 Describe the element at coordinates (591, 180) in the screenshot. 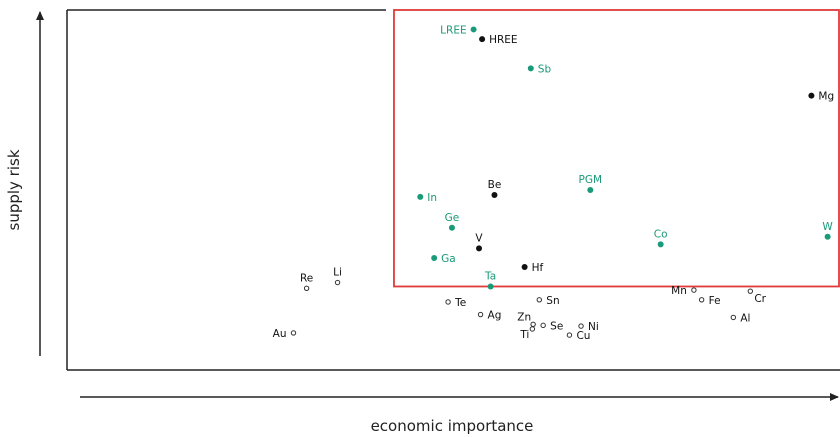

I see `point-label: PGM` at that location.